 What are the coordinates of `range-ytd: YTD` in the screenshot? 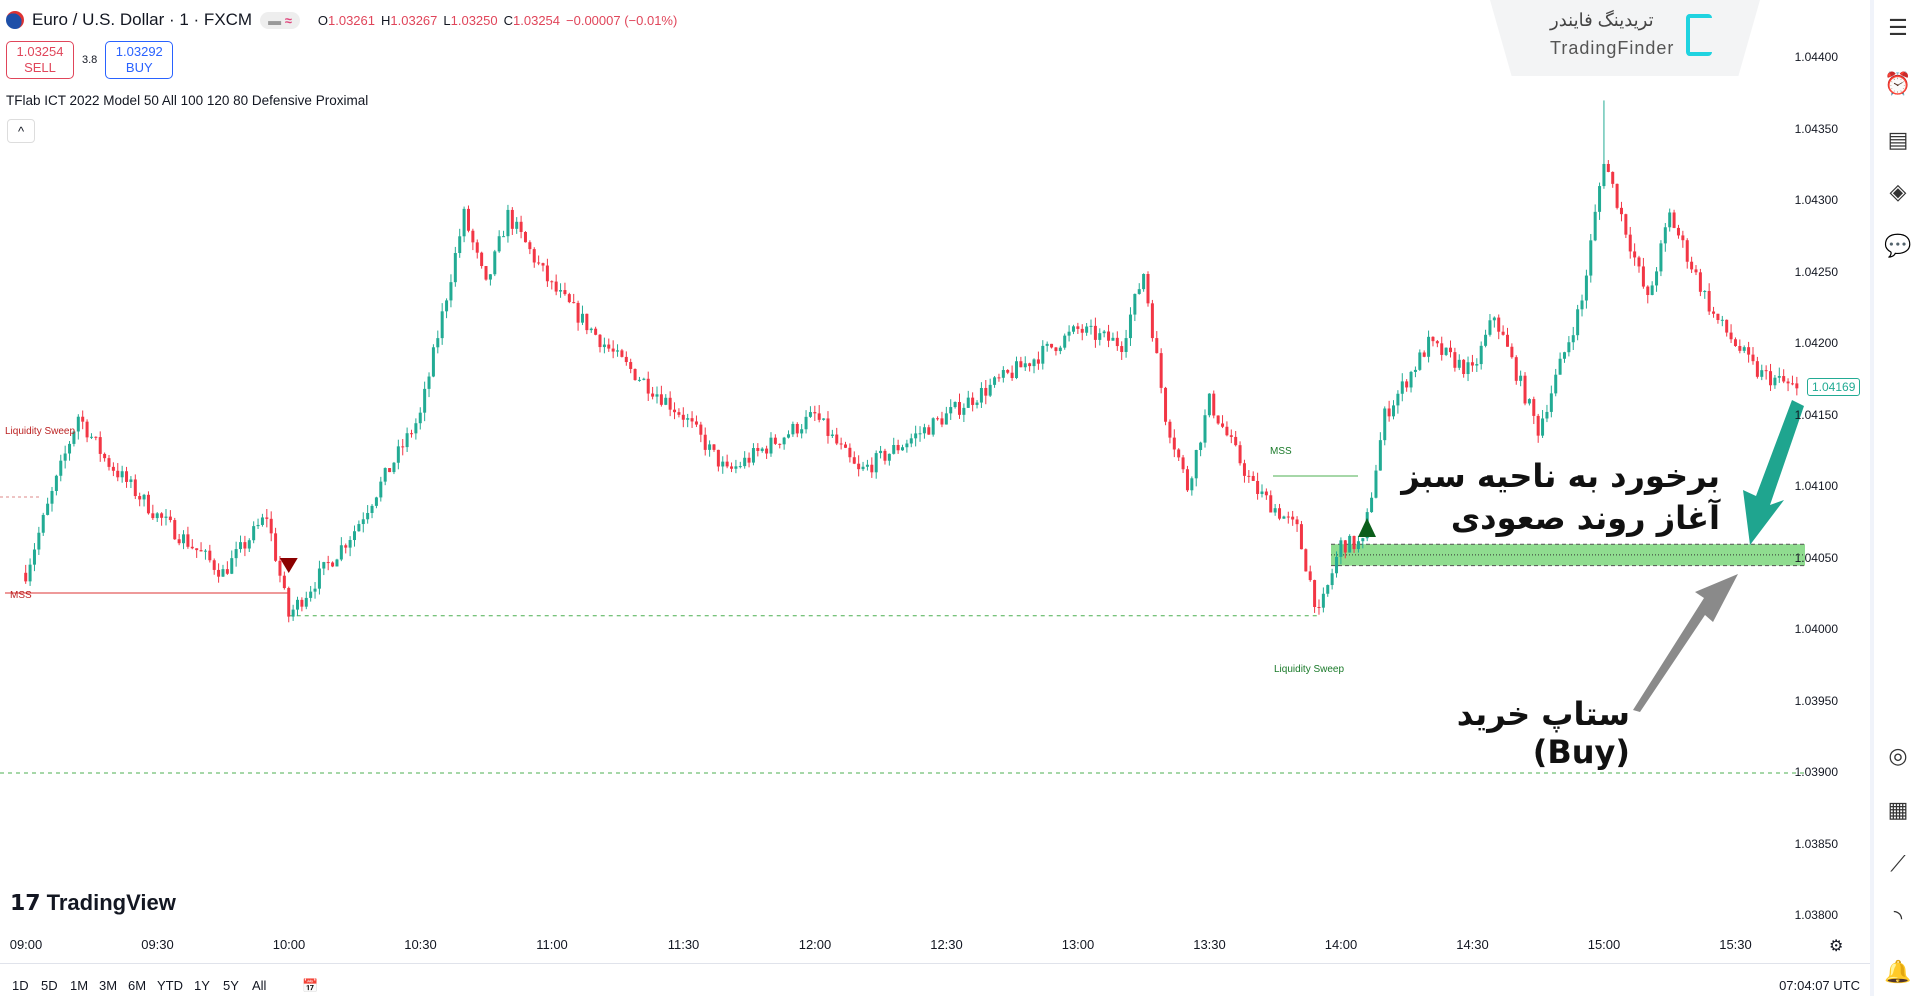 It's located at (170, 985).